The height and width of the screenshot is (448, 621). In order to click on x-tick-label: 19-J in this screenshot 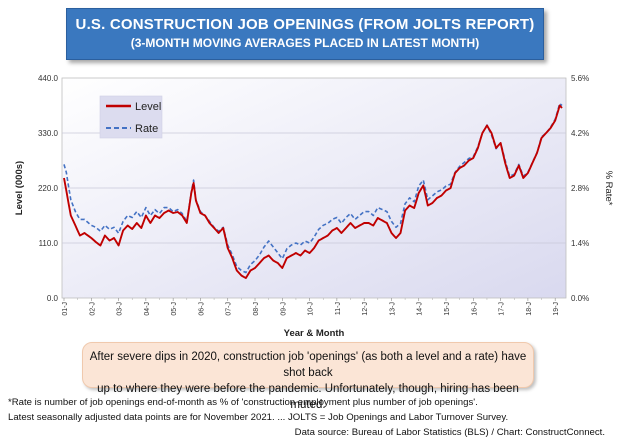, I will do `click(556, 309)`.